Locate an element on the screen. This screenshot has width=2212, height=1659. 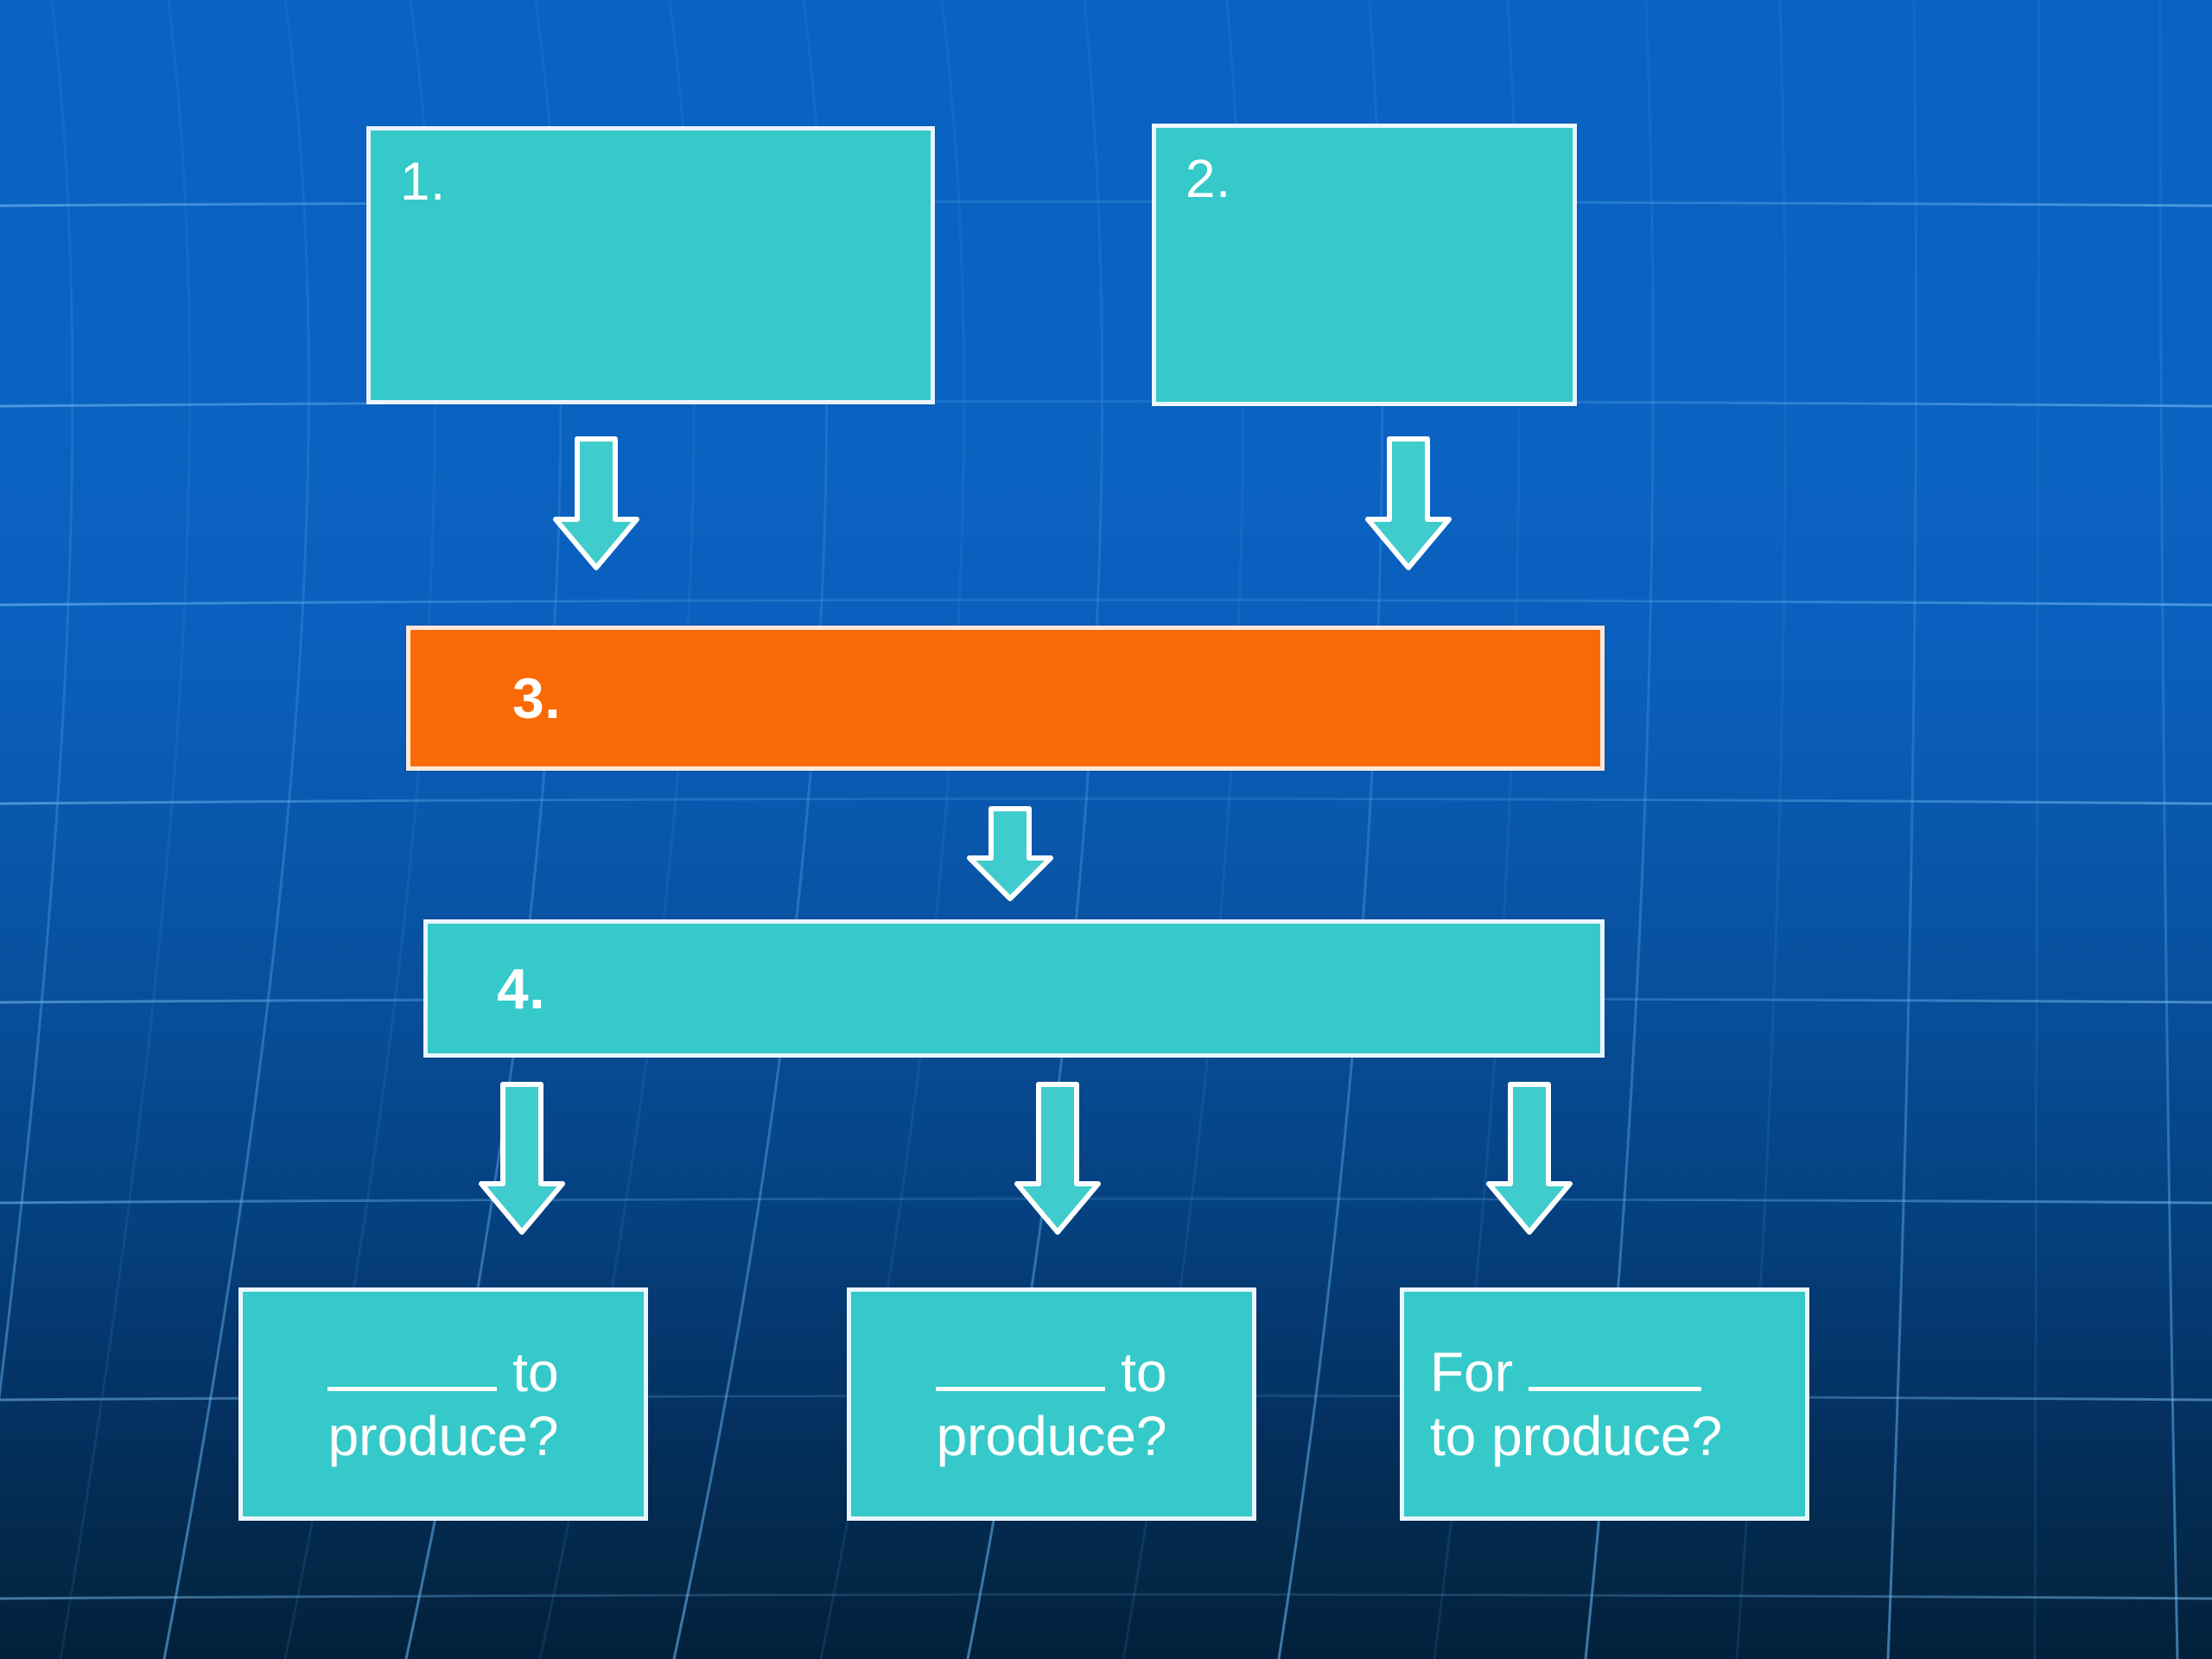
node-question-2-line2: produce? is located at coordinates (1051, 1436).